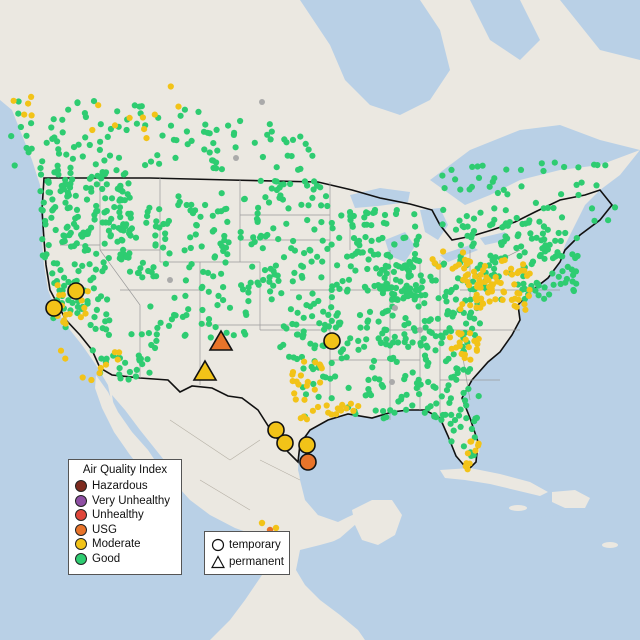 The image size is (640, 640). Describe the element at coordinates (262, 523) in the screenshot. I see `mexico-site` at that location.